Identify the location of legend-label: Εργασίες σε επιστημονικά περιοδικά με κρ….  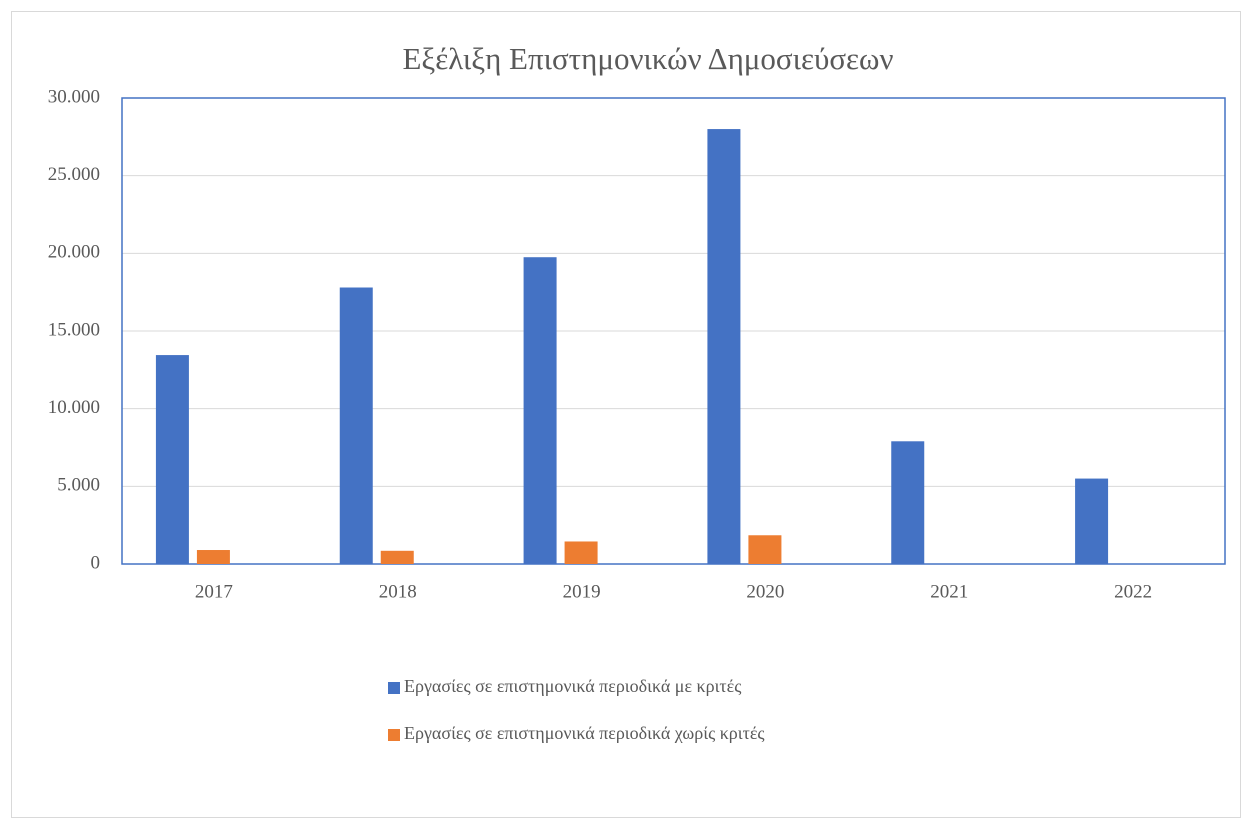
(572, 686).